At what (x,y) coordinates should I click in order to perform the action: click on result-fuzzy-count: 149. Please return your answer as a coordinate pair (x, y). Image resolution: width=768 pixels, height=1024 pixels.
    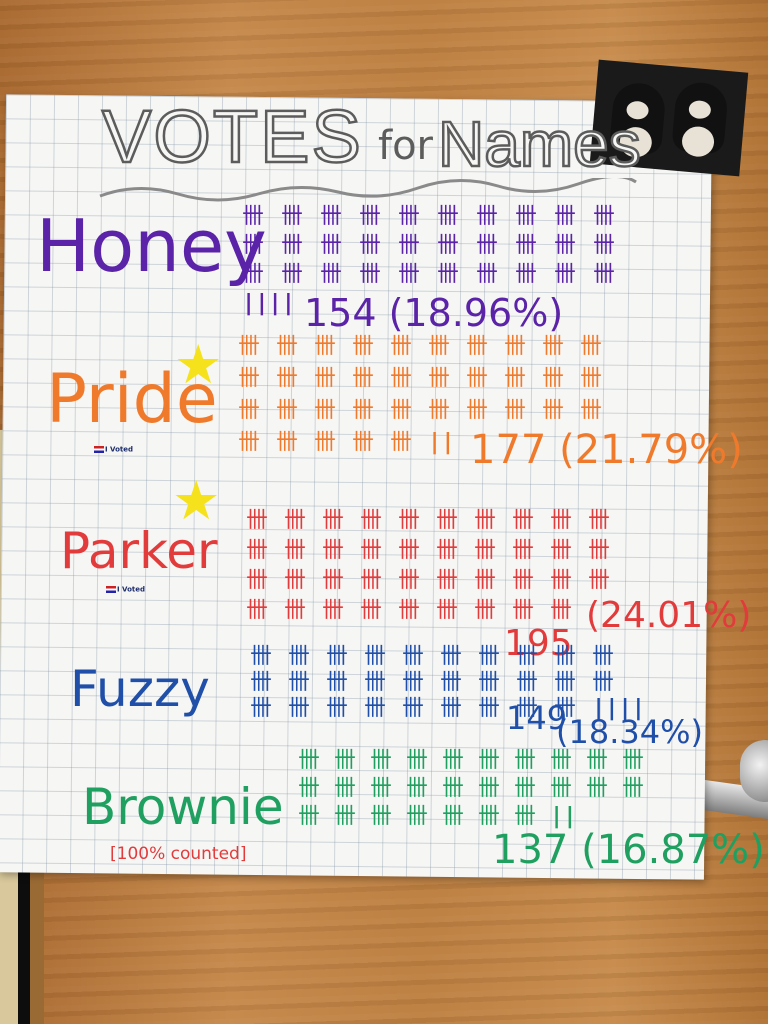
    Looking at the image, I should click on (537, 718).